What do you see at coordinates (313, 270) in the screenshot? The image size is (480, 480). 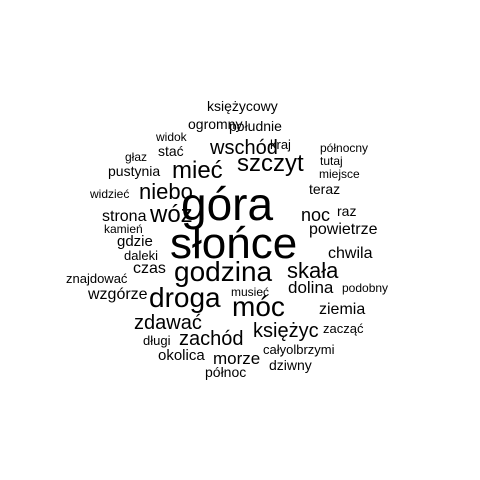 I see `cloud-word-skala: skała` at bounding box center [313, 270].